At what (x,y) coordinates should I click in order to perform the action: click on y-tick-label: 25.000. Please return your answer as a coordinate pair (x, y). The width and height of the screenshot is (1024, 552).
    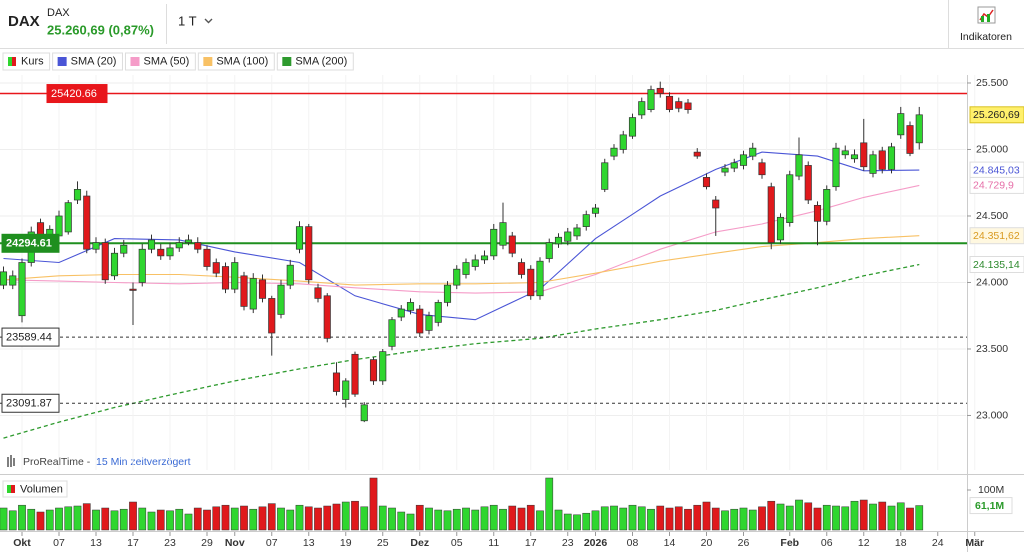
    Looking at the image, I should click on (992, 149).